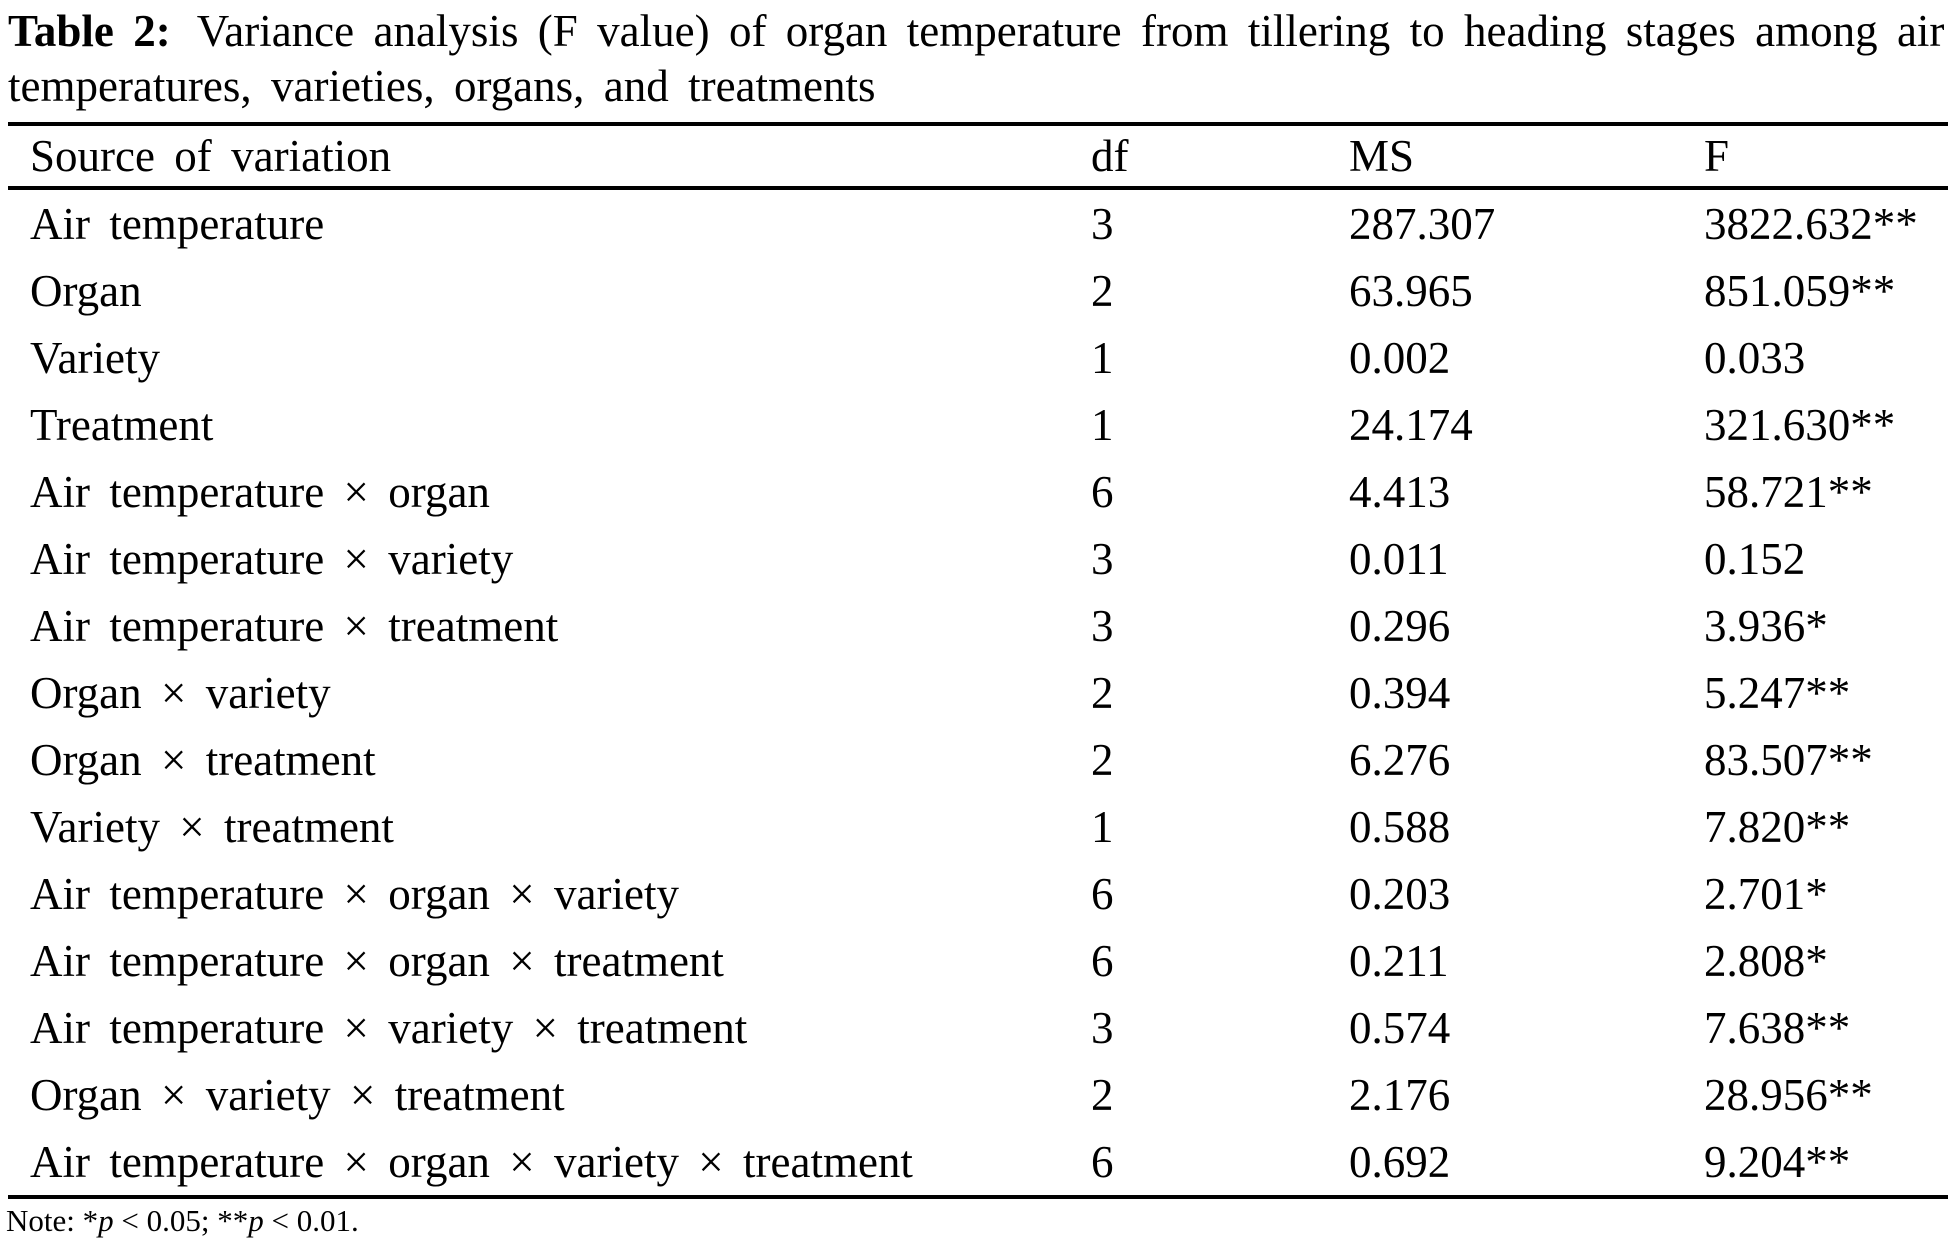 The height and width of the screenshot is (1242, 1956). Describe the element at coordinates (311, 1220) in the screenshot. I see `footnote-threshold-2: < 0.01.` at that location.